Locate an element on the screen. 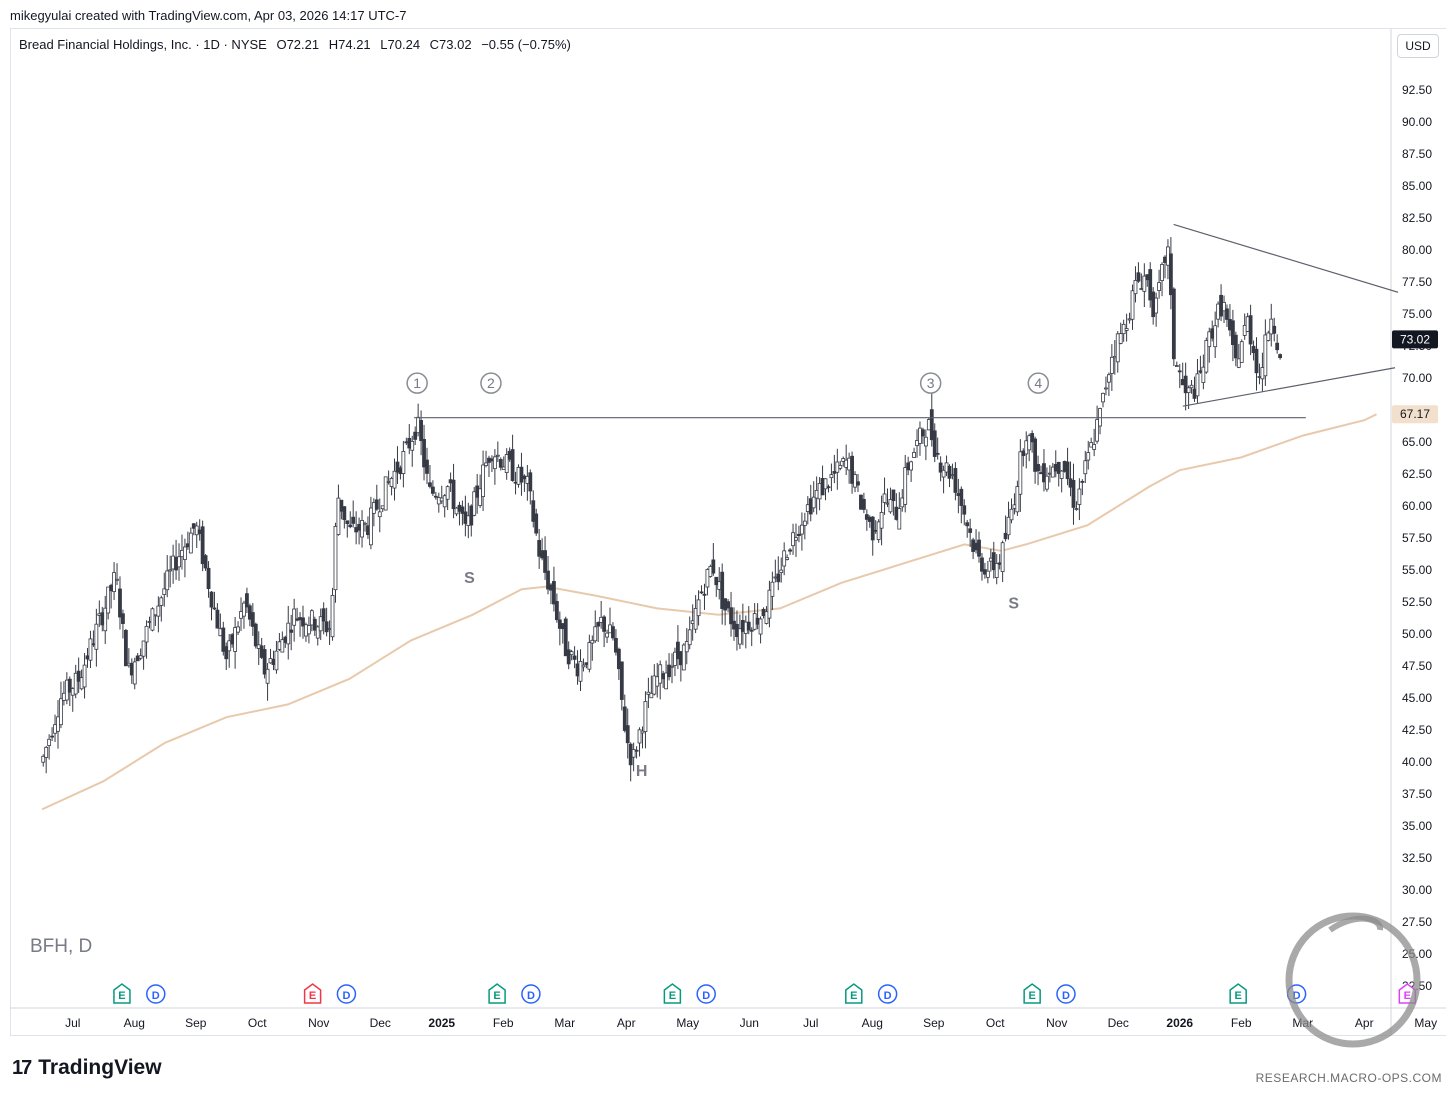  x-tick-label: 2025 is located at coordinates (441, 1023).